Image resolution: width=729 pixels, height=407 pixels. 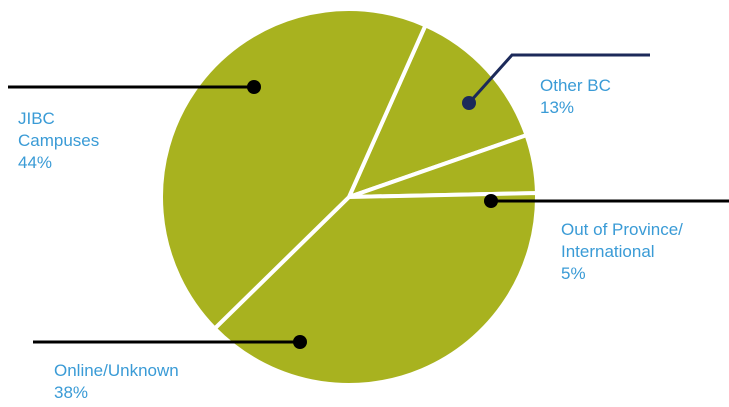 What do you see at coordinates (469, 103) in the screenshot?
I see `leader-other-bc-dot` at bounding box center [469, 103].